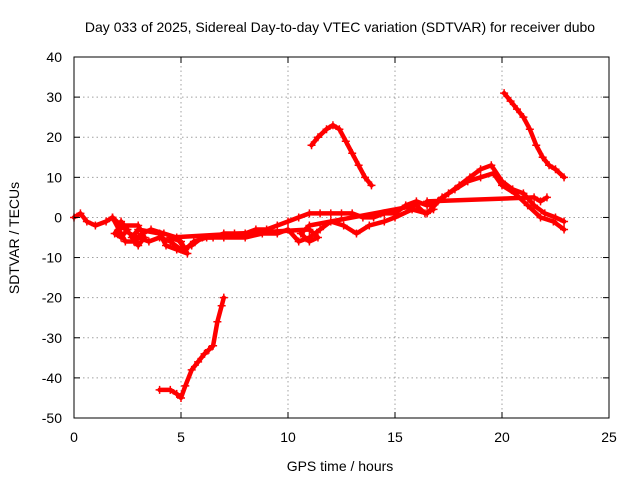 The width and height of the screenshot is (640, 480). What do you see at coordinates (74, 437) in the screenshot?
I see `x-tick-label: 0` at bounding box center [74, 437].